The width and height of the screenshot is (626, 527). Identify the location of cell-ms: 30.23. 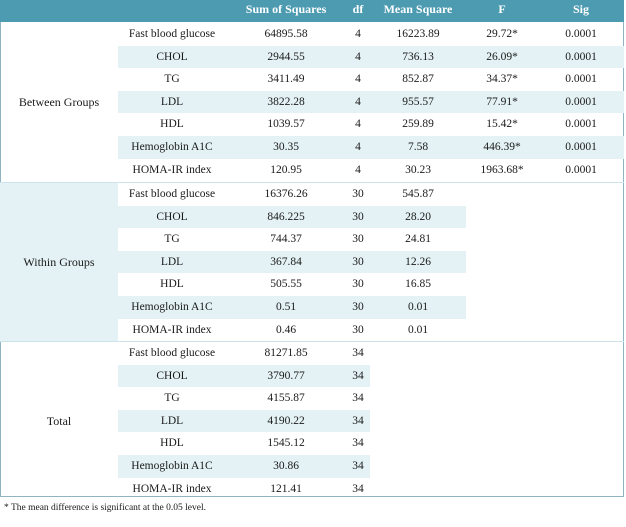
(418, 169).